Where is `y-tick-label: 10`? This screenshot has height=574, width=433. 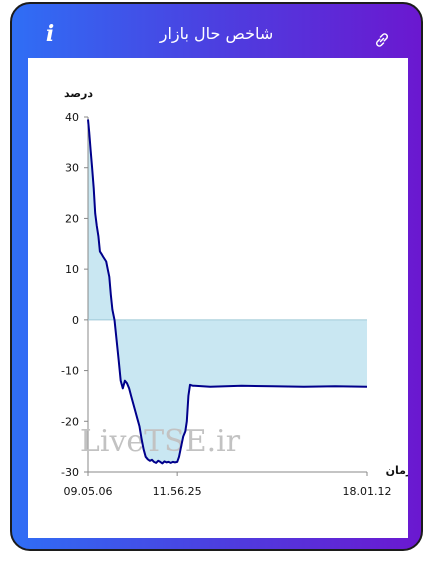
y-tick-label: 10 is located at coordinates (72, 269).